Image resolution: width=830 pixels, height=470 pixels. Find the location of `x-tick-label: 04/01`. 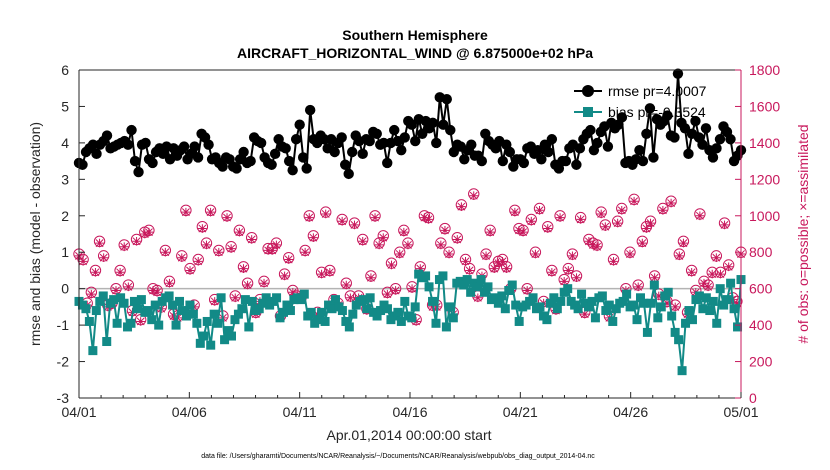

x-tick-label: 04/01 is located at coordinates (78, 412).